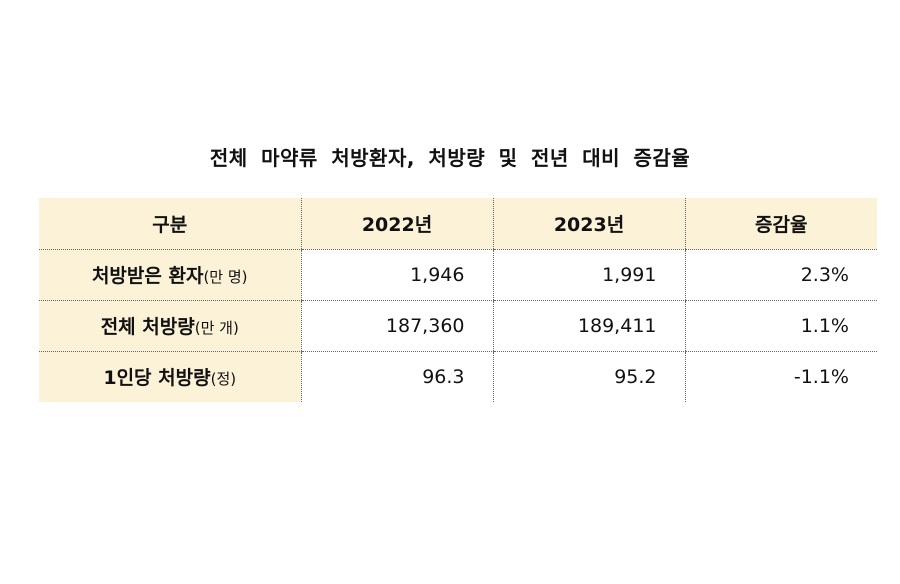 The image size is (900, 584). I want to click on row-label-text: 1인당 처방량, so click(157, 378).